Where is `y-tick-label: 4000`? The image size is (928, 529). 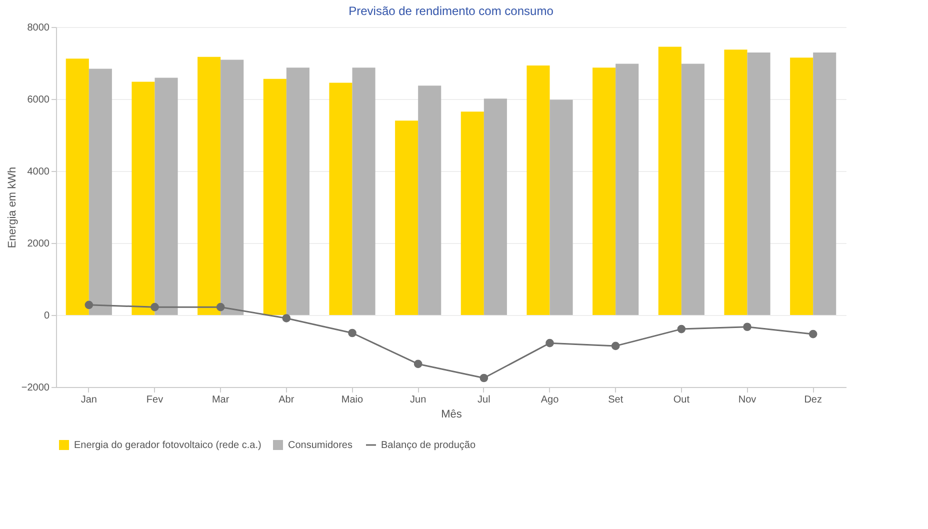
y-tick-label: 4000 is located at coordinates (38, 172).